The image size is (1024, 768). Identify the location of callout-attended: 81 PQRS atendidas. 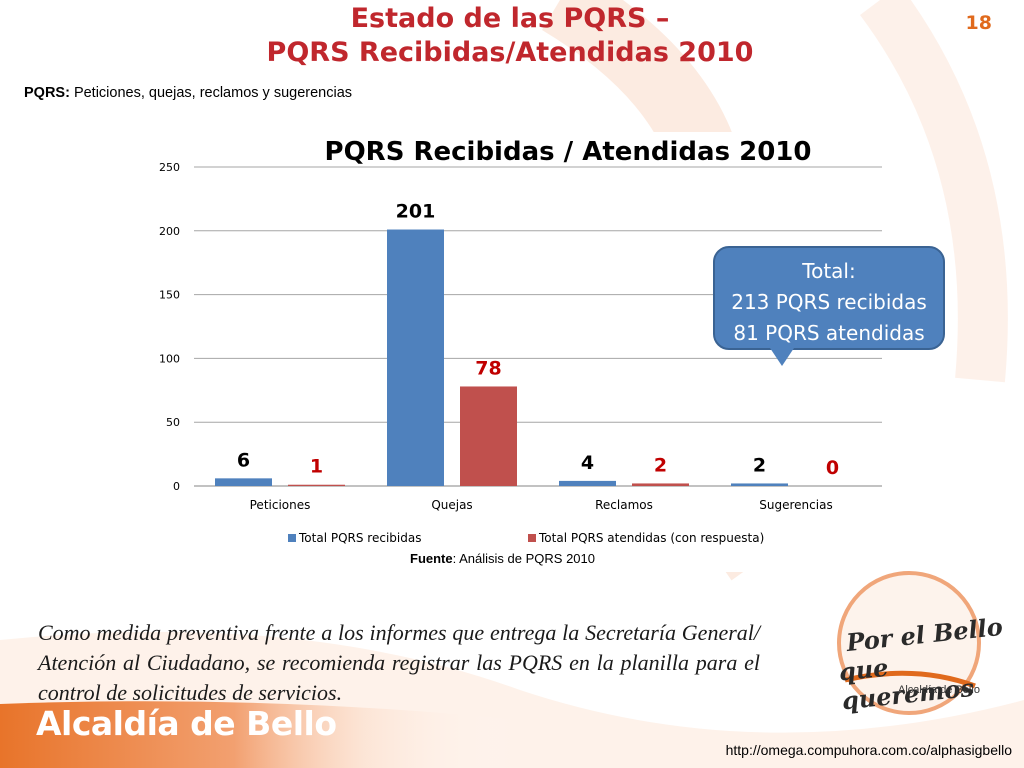
(829, 333).